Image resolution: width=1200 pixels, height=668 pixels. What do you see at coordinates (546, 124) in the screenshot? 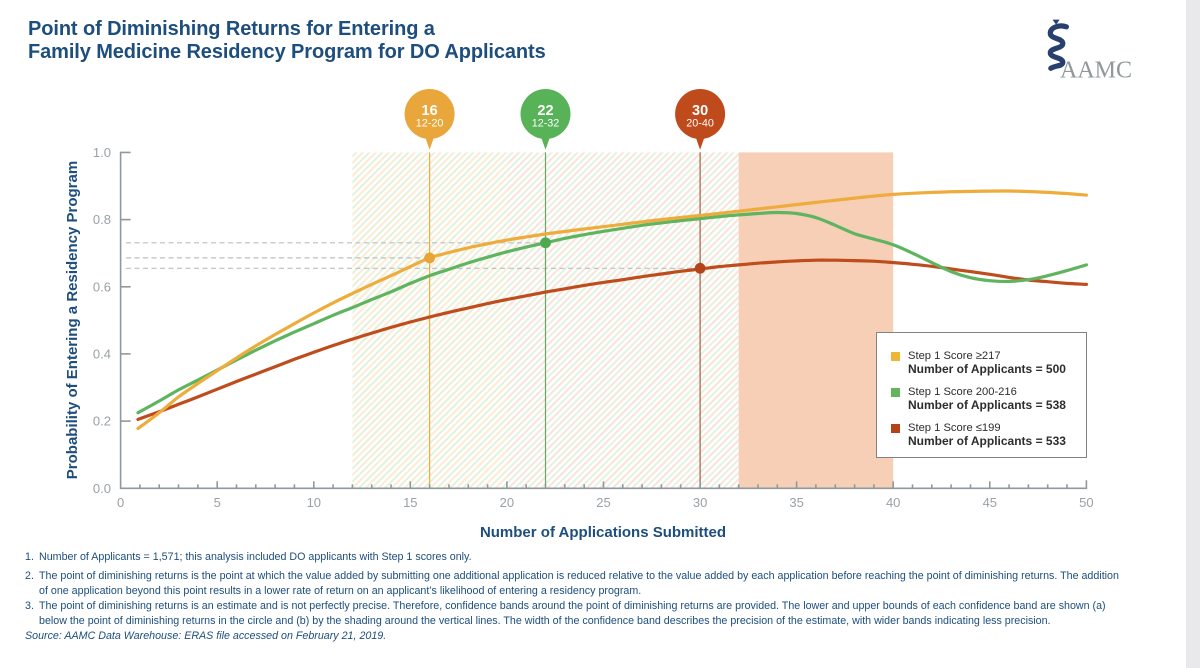
I see `svg-text: 12-32` at bounding box center [546, 124].